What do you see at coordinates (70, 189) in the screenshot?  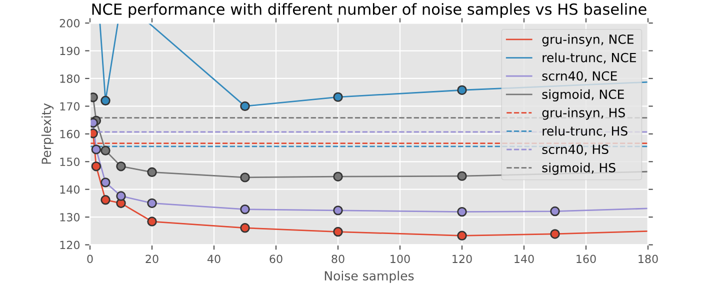 I see `y-tick-label: 140` at bounding box center [70, 189].